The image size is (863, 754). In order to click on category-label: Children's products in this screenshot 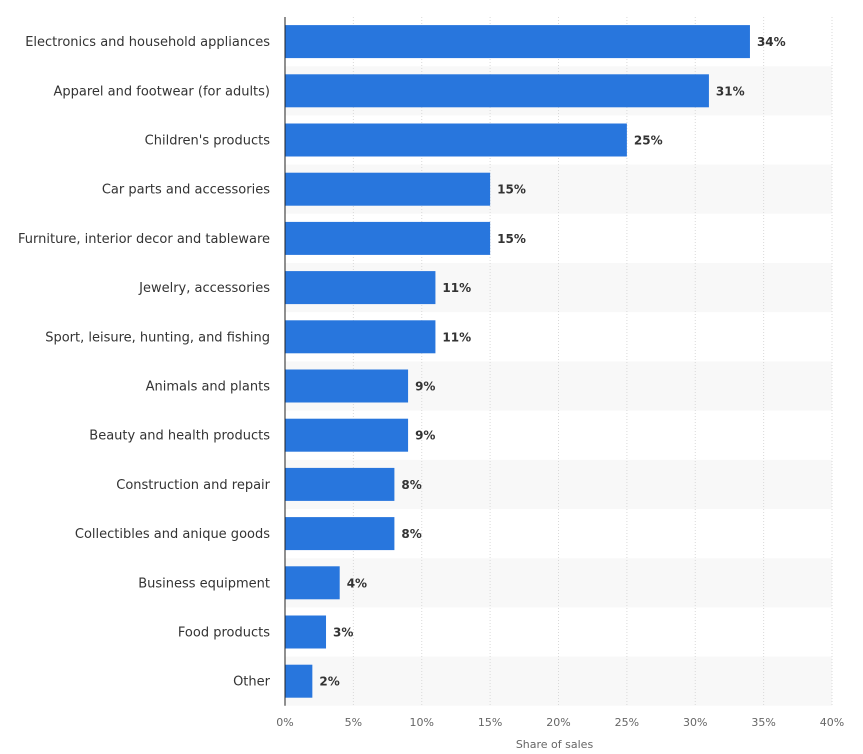, I will do `click(208, 141)`.